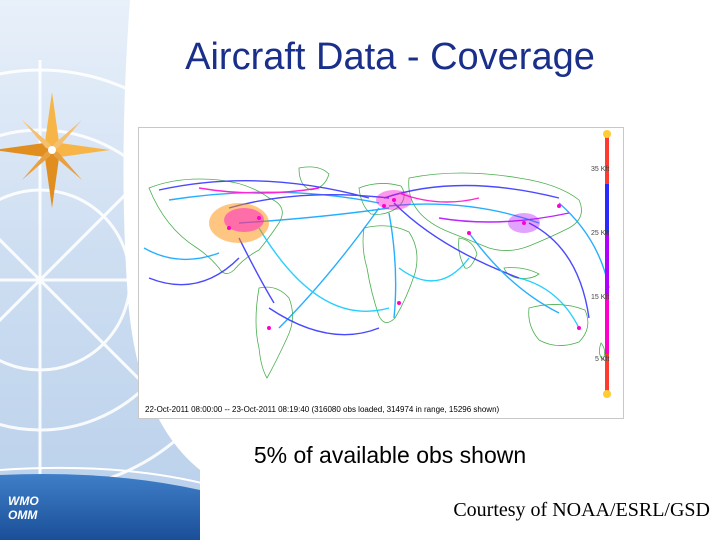 This screenshot has width=720, height=540. I want to click on slide-title: Aircraft Data - Coverage, so click(390, 57).